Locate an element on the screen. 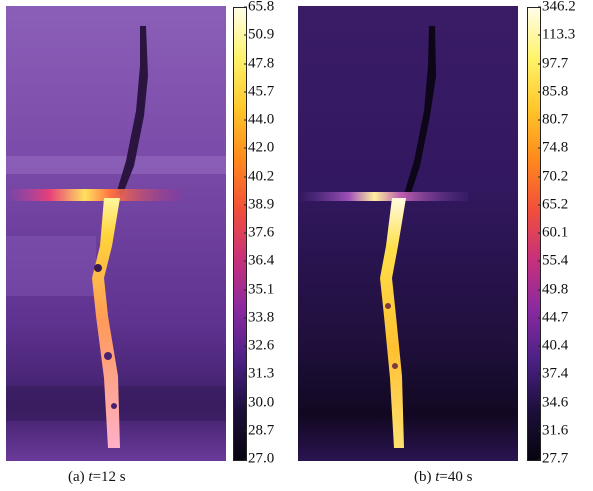 The height and width of the screenshot is (491, 593). colorbar-tick-label: 32.6 is located at coordinates (259, 345).